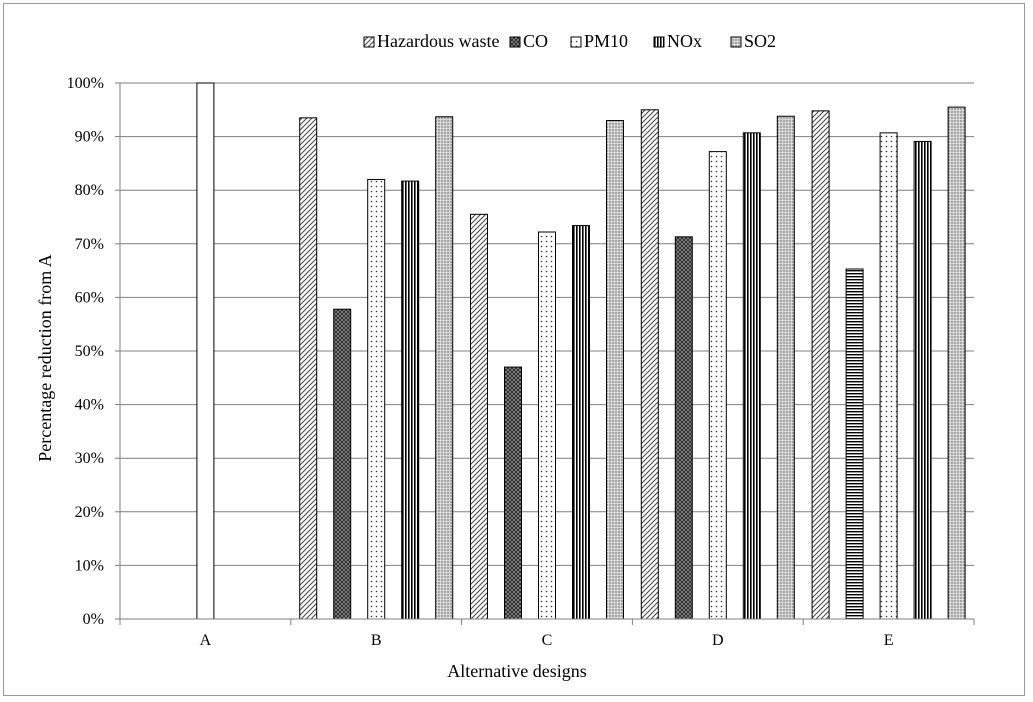  I want to click on x-tick-label: D, so click(718, 640).